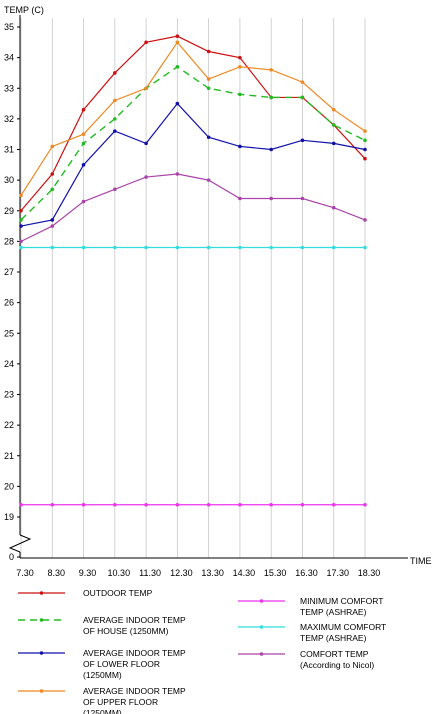 This screenshot has width=437, height=714. I want to click on y-tick-label: 35, so click(9, 27).